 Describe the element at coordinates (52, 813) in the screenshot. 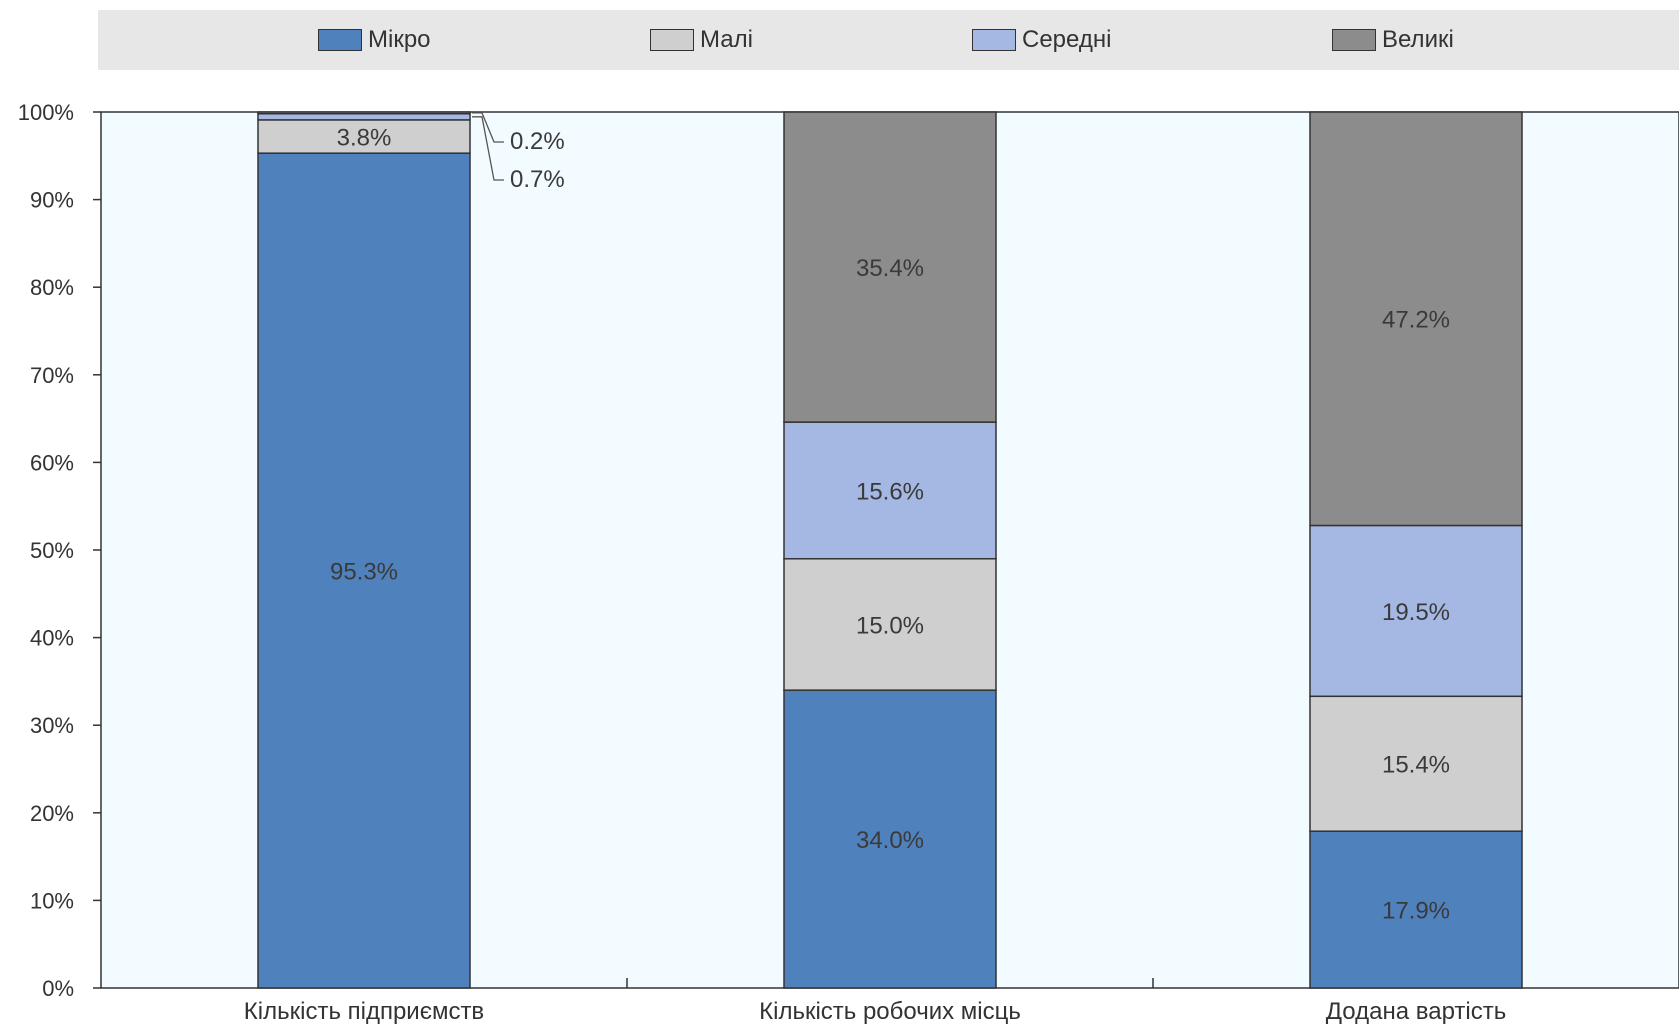

I see `y-tick-label: 20%` at that location.